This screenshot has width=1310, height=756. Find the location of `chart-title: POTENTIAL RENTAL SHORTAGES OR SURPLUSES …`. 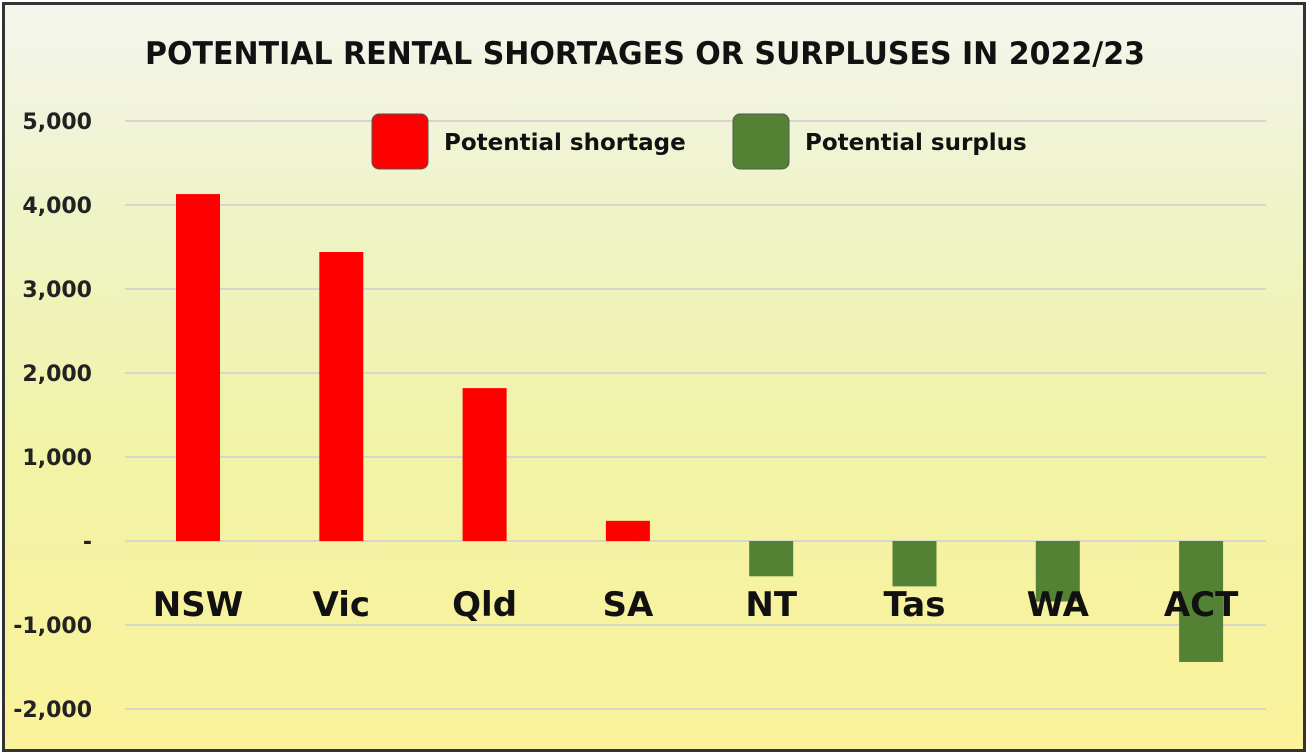

chart-title: POTENTIAL RENTAL SHORTAGES OR SURPLUSES … is located at coordinates (645, 54).